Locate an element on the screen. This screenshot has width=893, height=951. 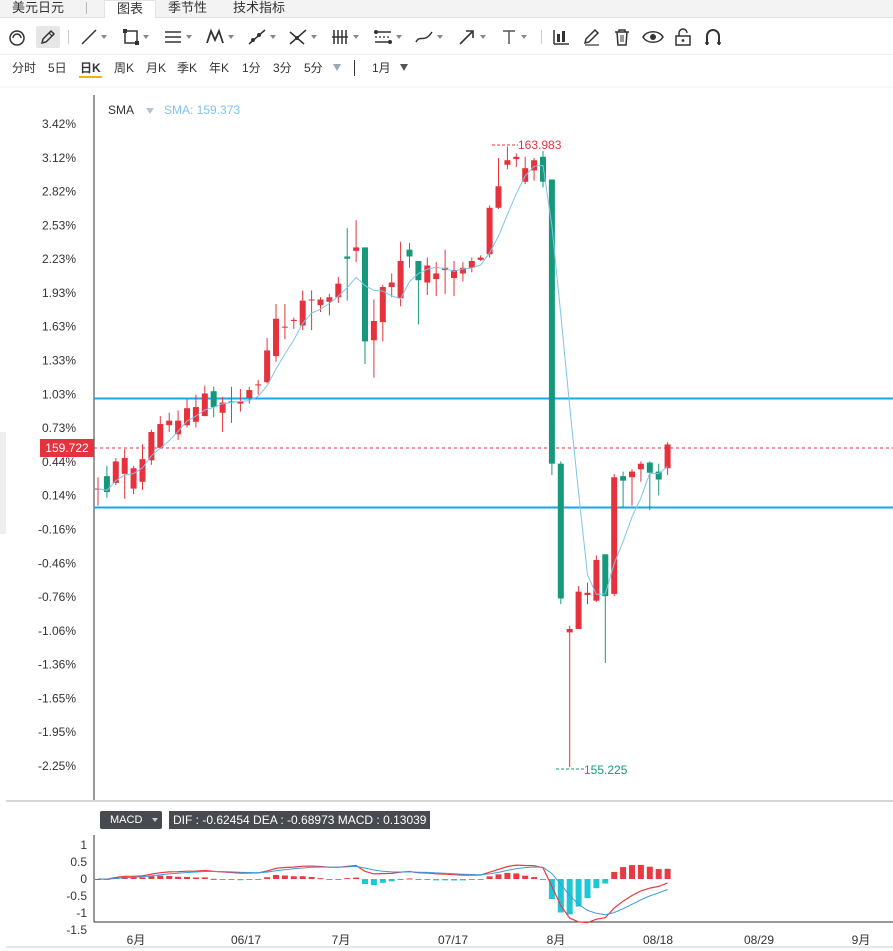
period-weekly: 周K is located at coordinates (124, 68).